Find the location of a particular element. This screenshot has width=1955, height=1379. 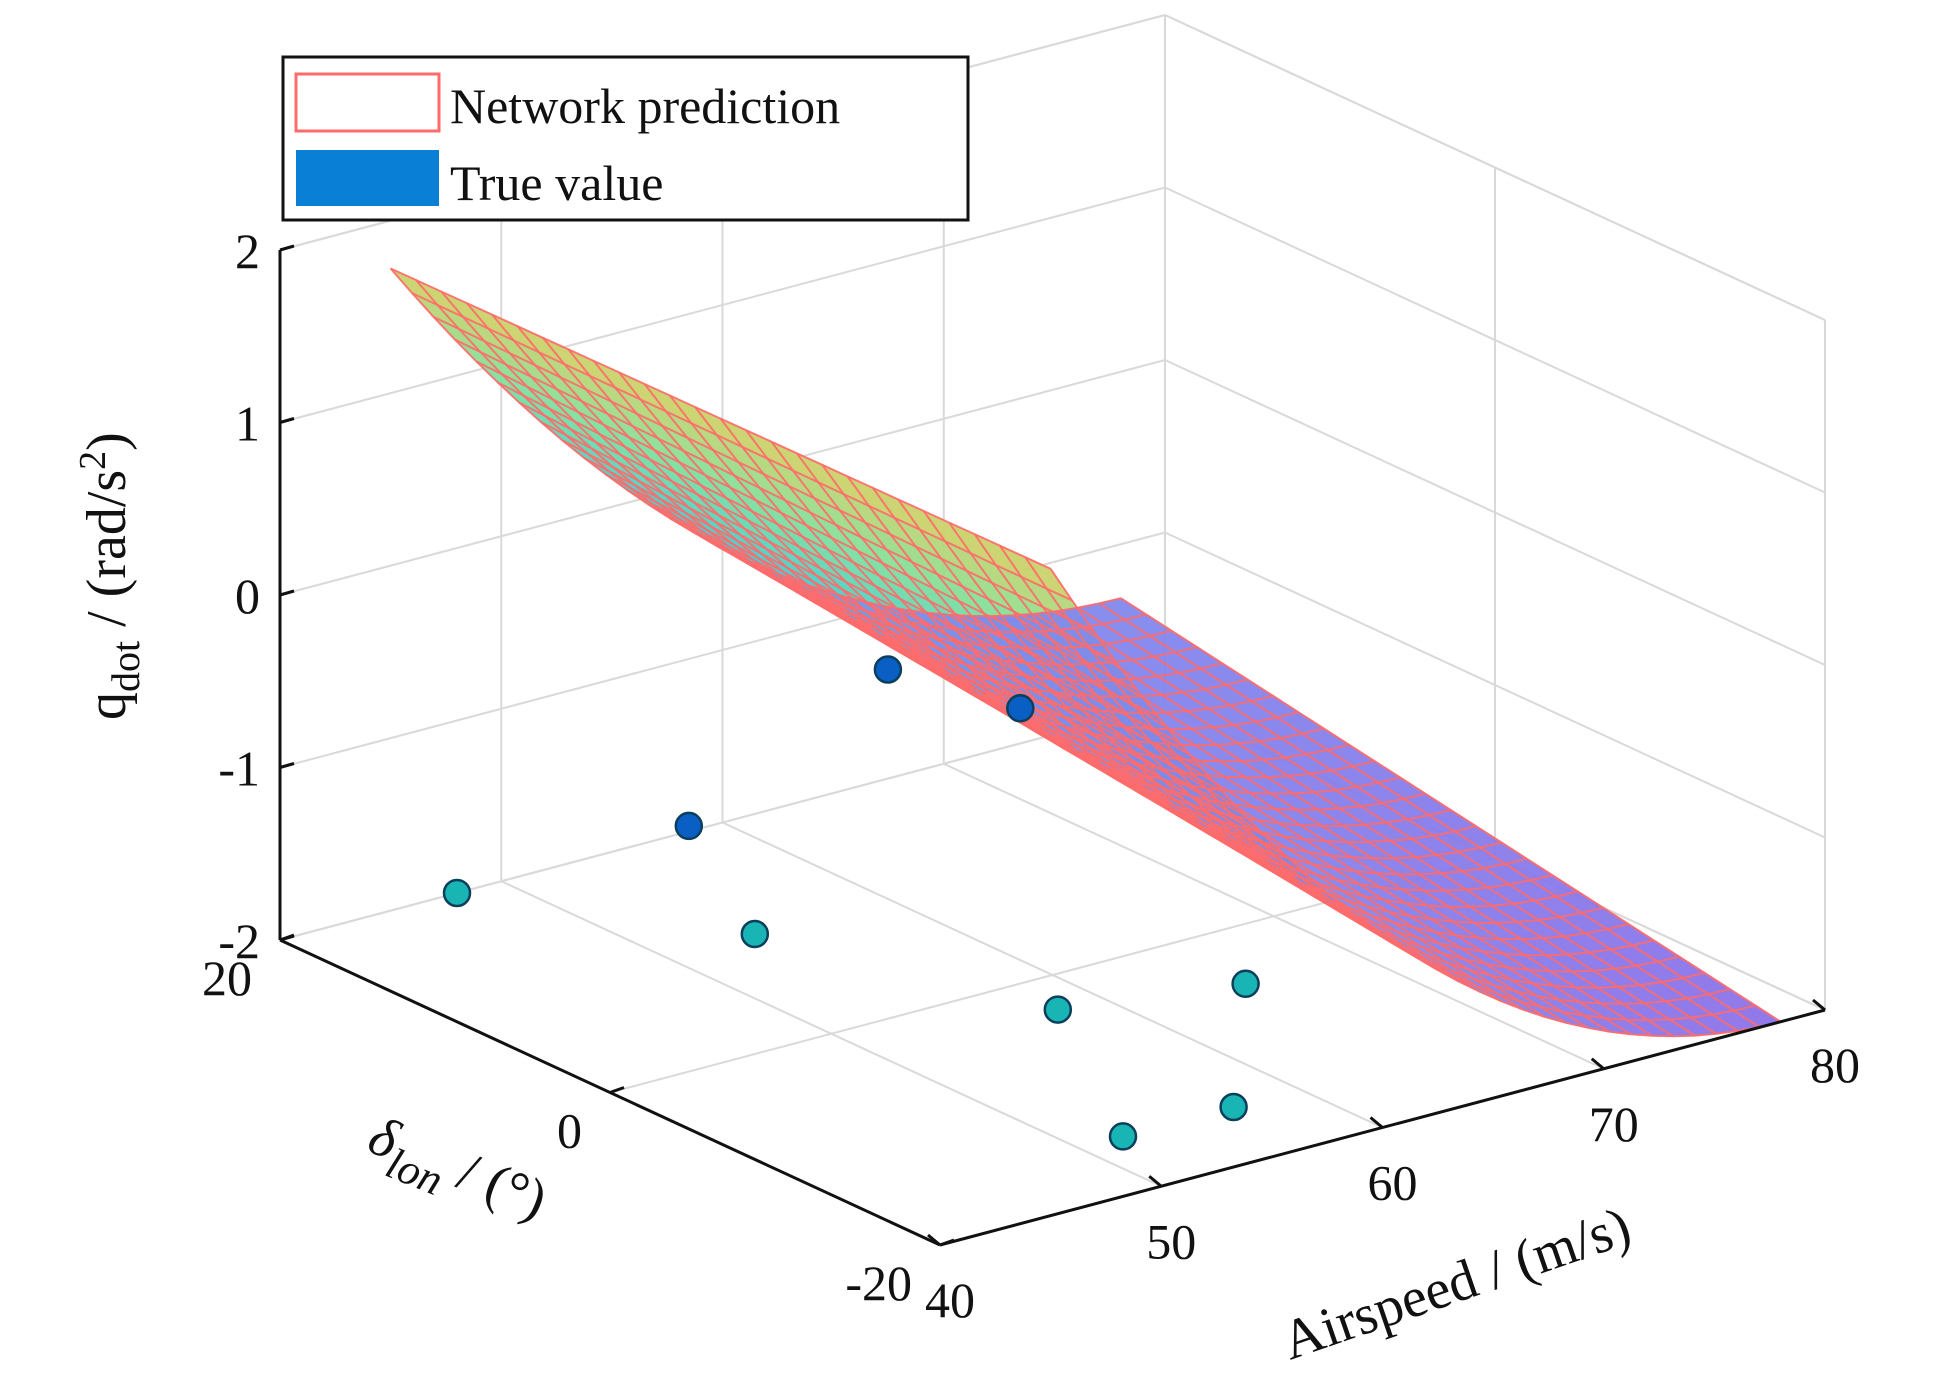

z-axis-title-unit-close: ) is located at coordinates (107, 441).